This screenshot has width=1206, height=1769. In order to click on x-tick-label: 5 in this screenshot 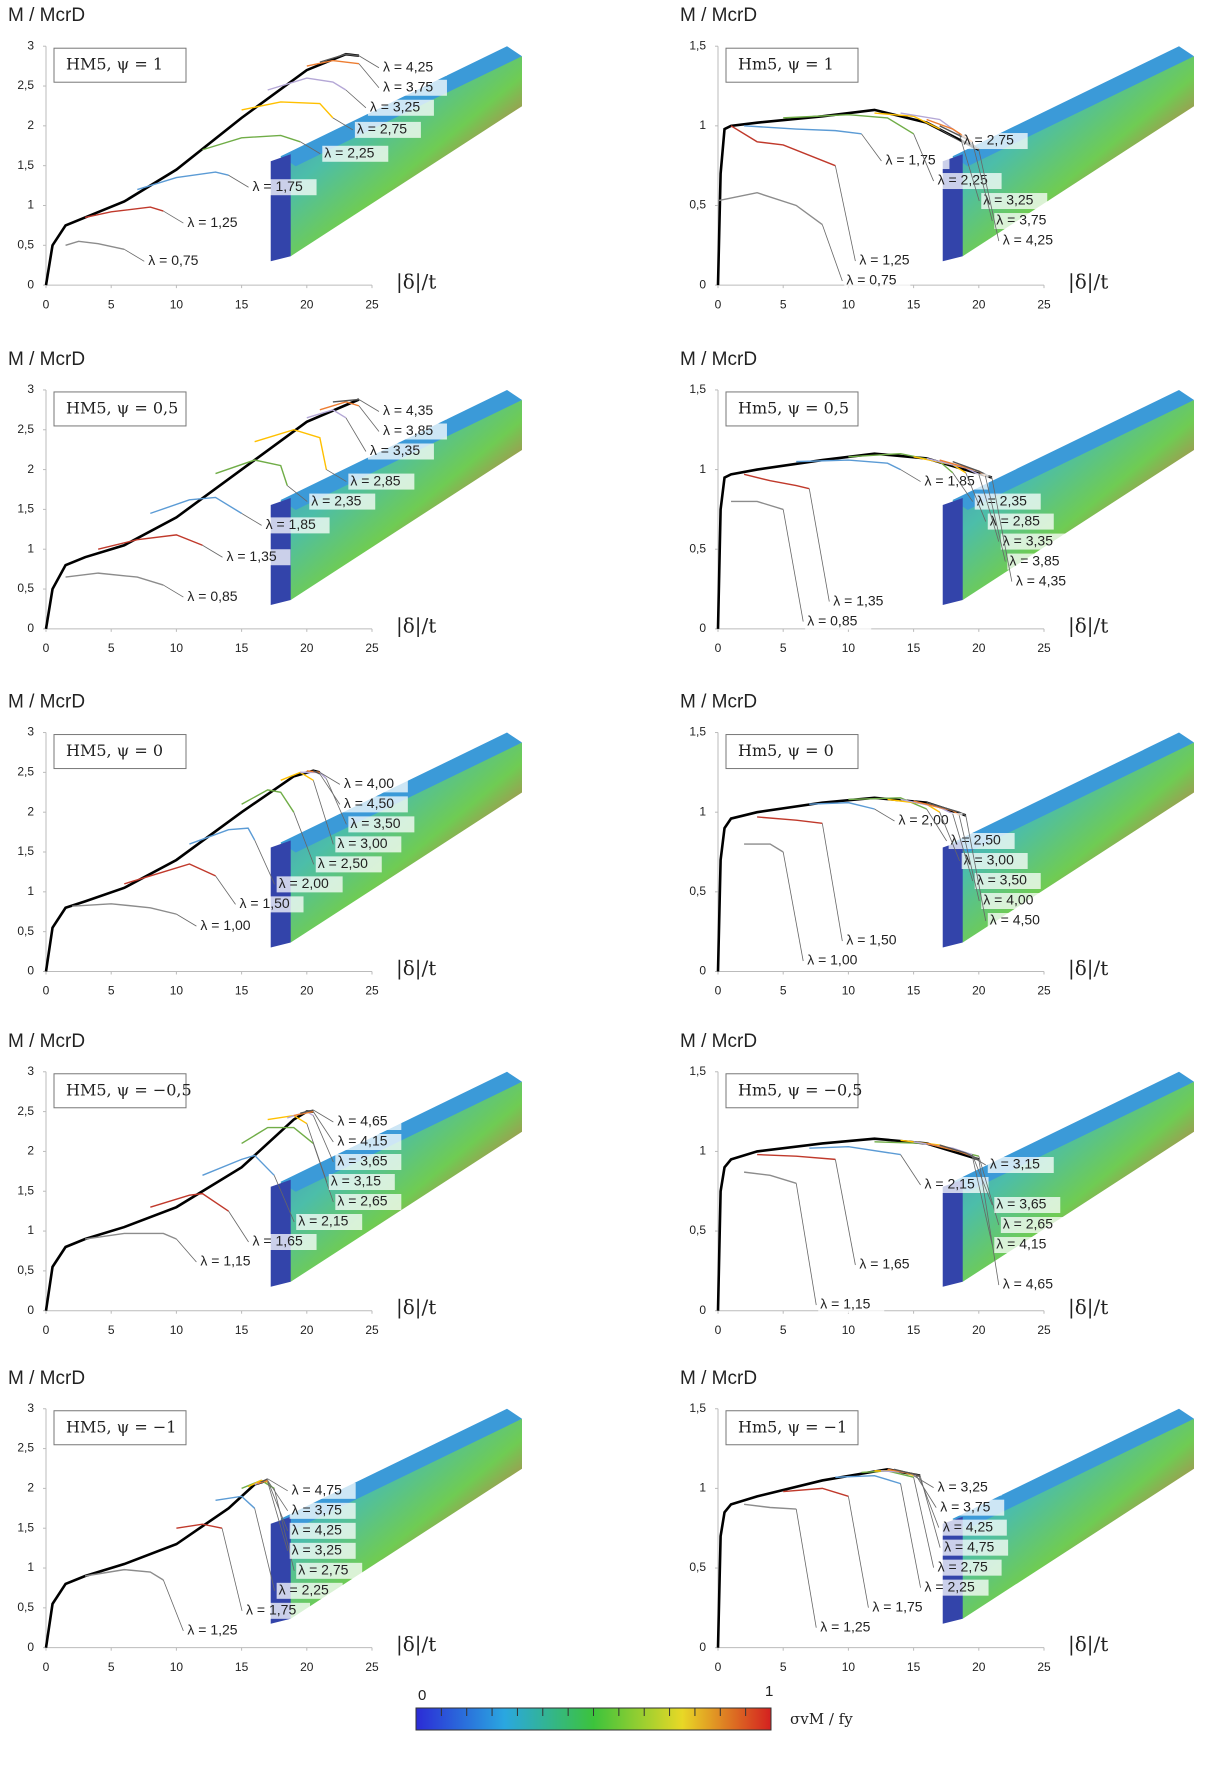, I will do `click(783, 648)`.